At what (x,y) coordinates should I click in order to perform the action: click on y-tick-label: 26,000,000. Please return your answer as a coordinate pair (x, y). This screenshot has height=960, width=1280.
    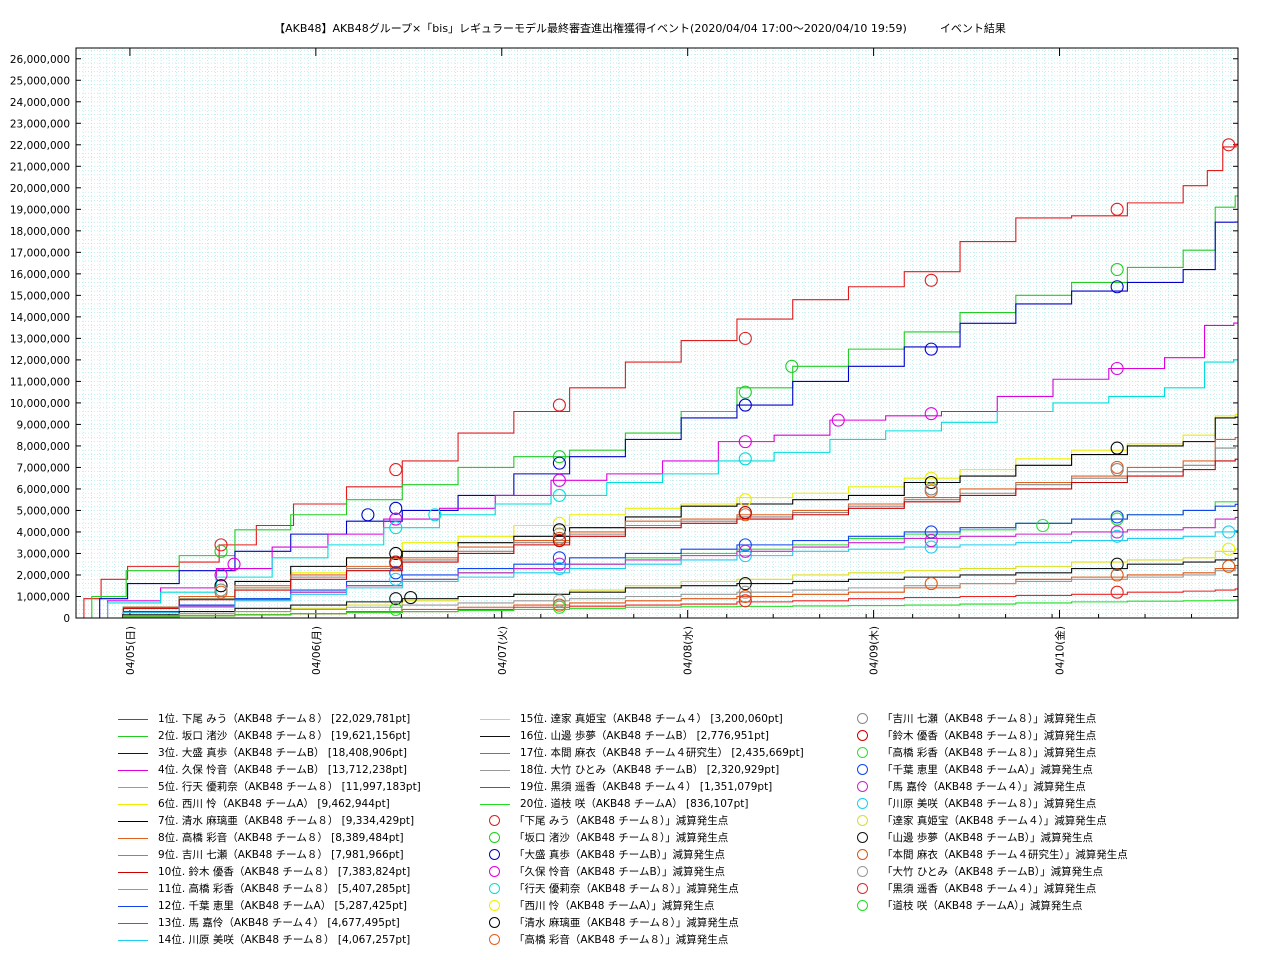
    Looking at the image, I should click on (40, 60).